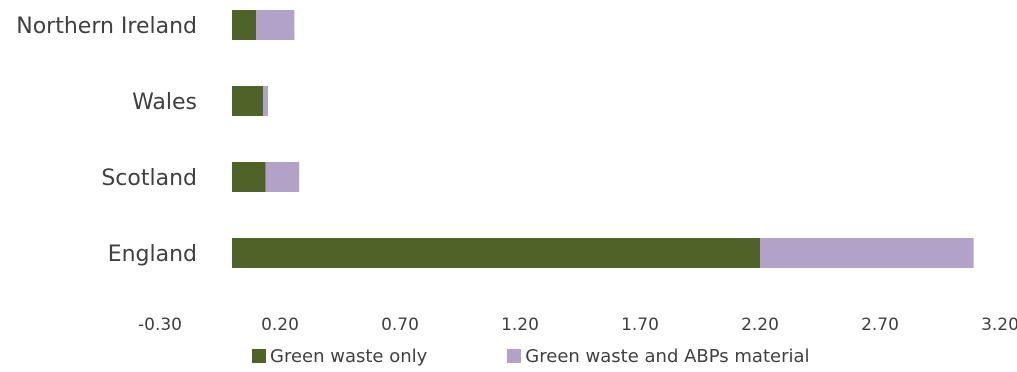 Image resolution: width=1017 pixels, height=372 pixels. Describe the element at coordinates (106, 26) in the screenshot. I see `category-label-northern-ireland: Northern Ireland` at that location.